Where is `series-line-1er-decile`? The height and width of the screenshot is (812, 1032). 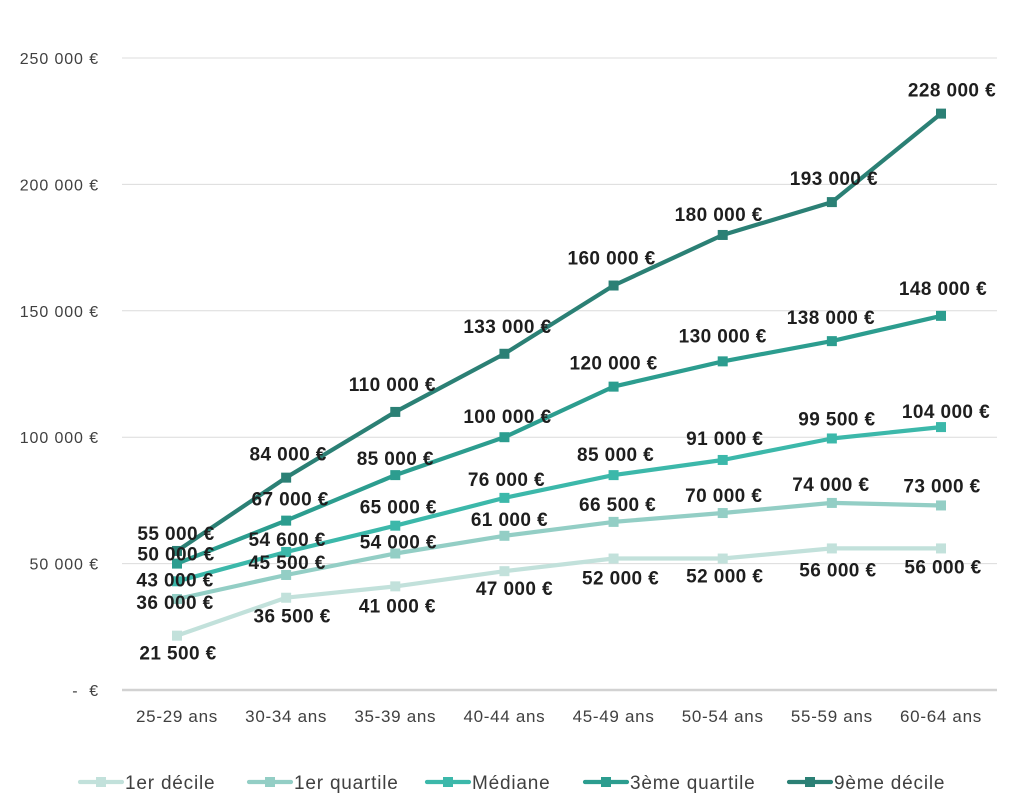
series-line-1er-decile is located at coordinates (559, 592).